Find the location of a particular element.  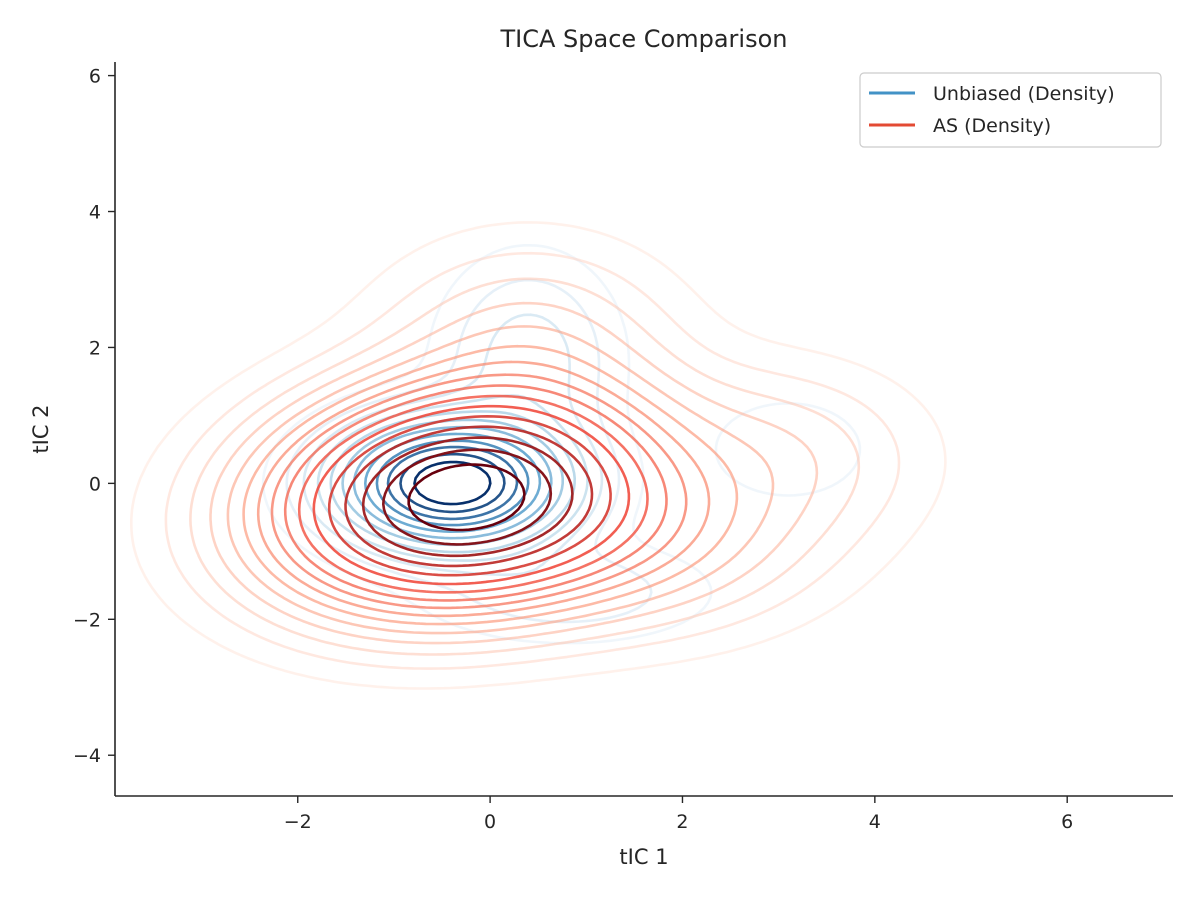

chart-title: TICA Space Comparison is located at coordinates (643, 39).